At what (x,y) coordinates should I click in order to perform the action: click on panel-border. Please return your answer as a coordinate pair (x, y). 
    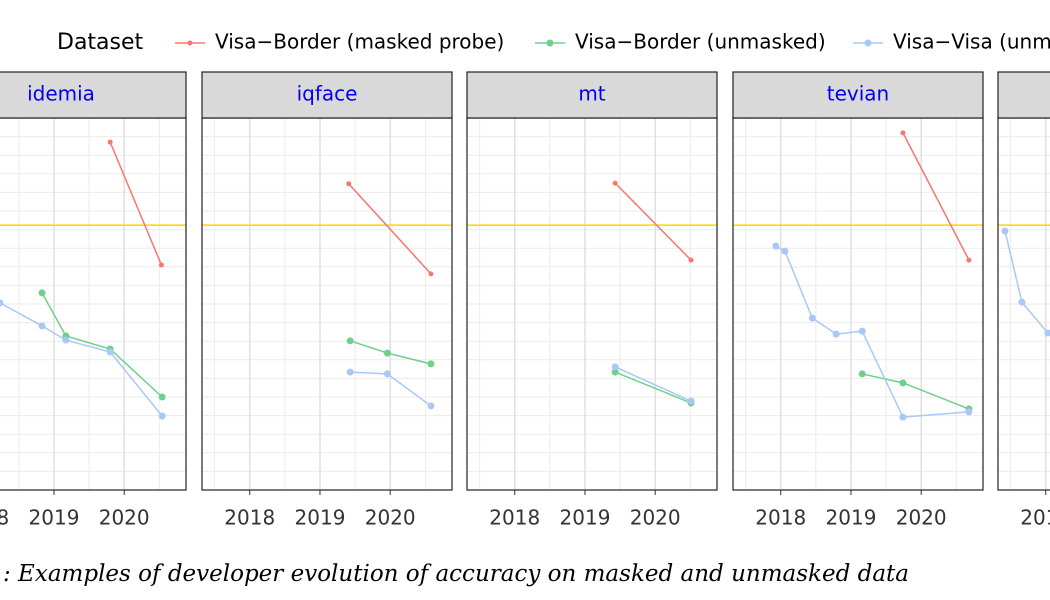
    Looking at the image, I should click on (1023, 304).